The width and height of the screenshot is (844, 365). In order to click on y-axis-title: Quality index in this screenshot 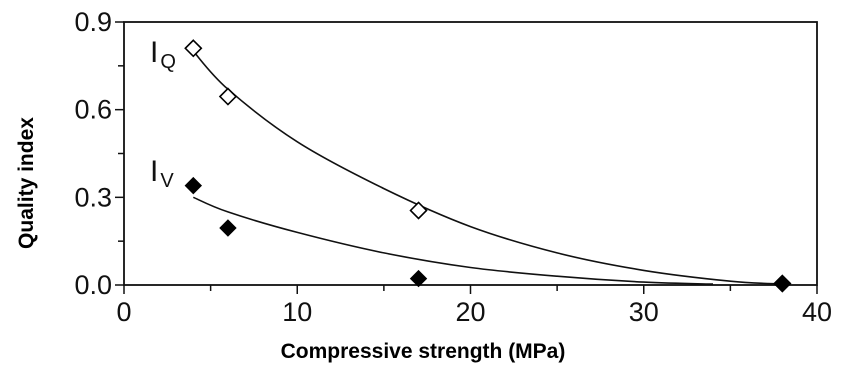, I will do `click(26, 183)`.